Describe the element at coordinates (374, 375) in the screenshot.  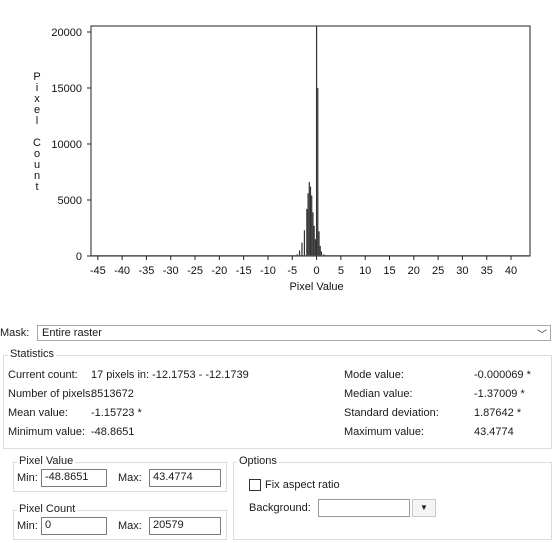
I see `mode-label: Mode value:` at that location.